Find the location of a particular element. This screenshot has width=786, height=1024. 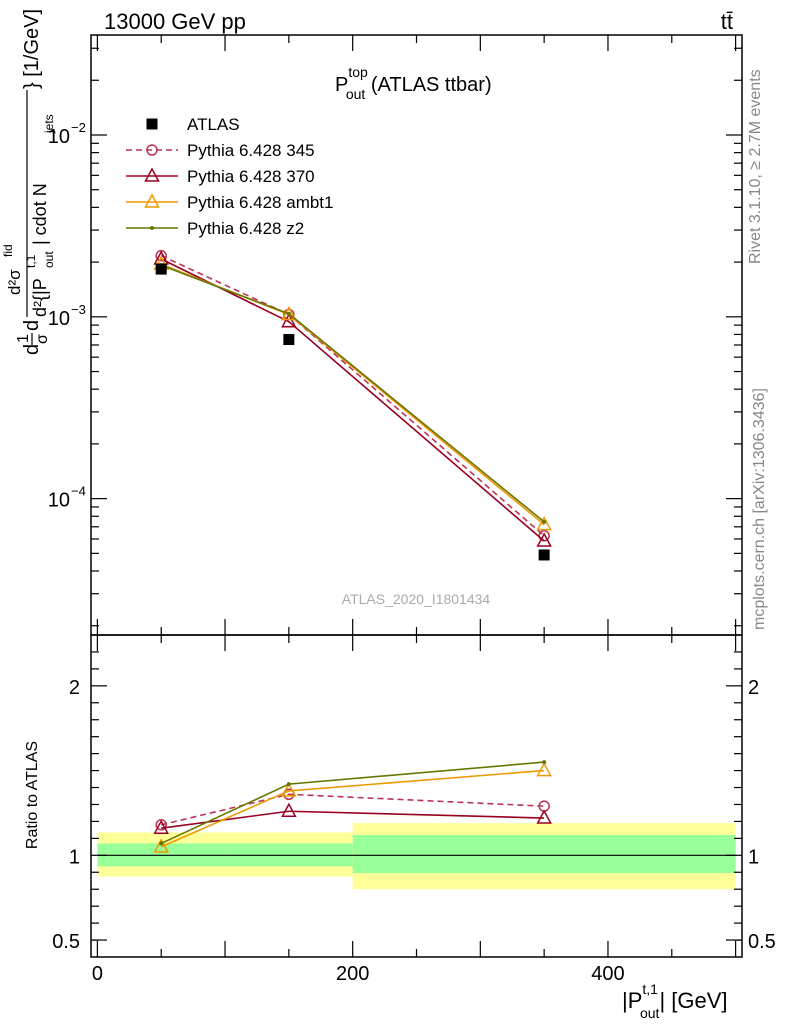

ratio-line-pythia-6-428-ambt1 is located at coordinates (352, 808).